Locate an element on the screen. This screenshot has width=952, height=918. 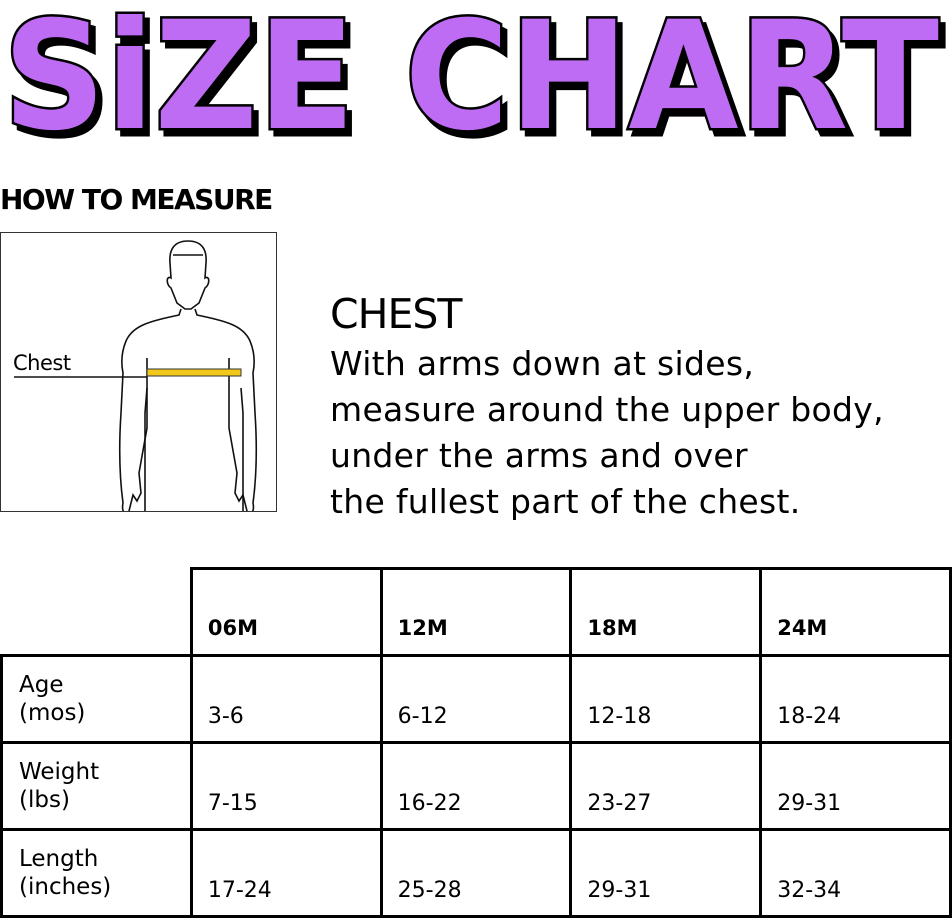
table-cell: 6-12 is located at coordinates (476, 699).